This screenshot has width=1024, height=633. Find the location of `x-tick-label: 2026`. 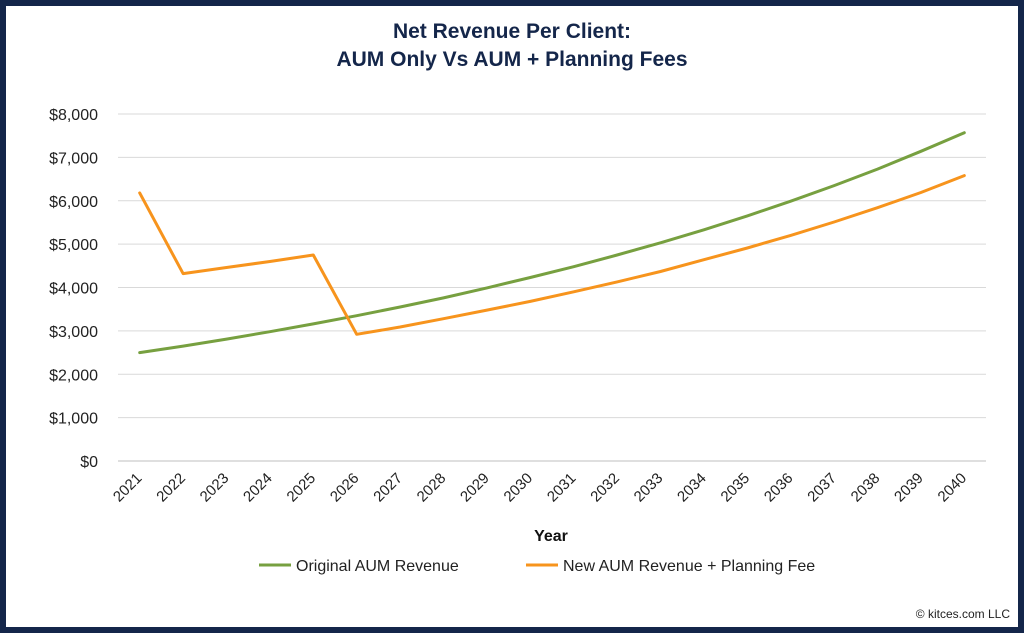

x-tick-label: 2026 is located at coordinates (345, 488).